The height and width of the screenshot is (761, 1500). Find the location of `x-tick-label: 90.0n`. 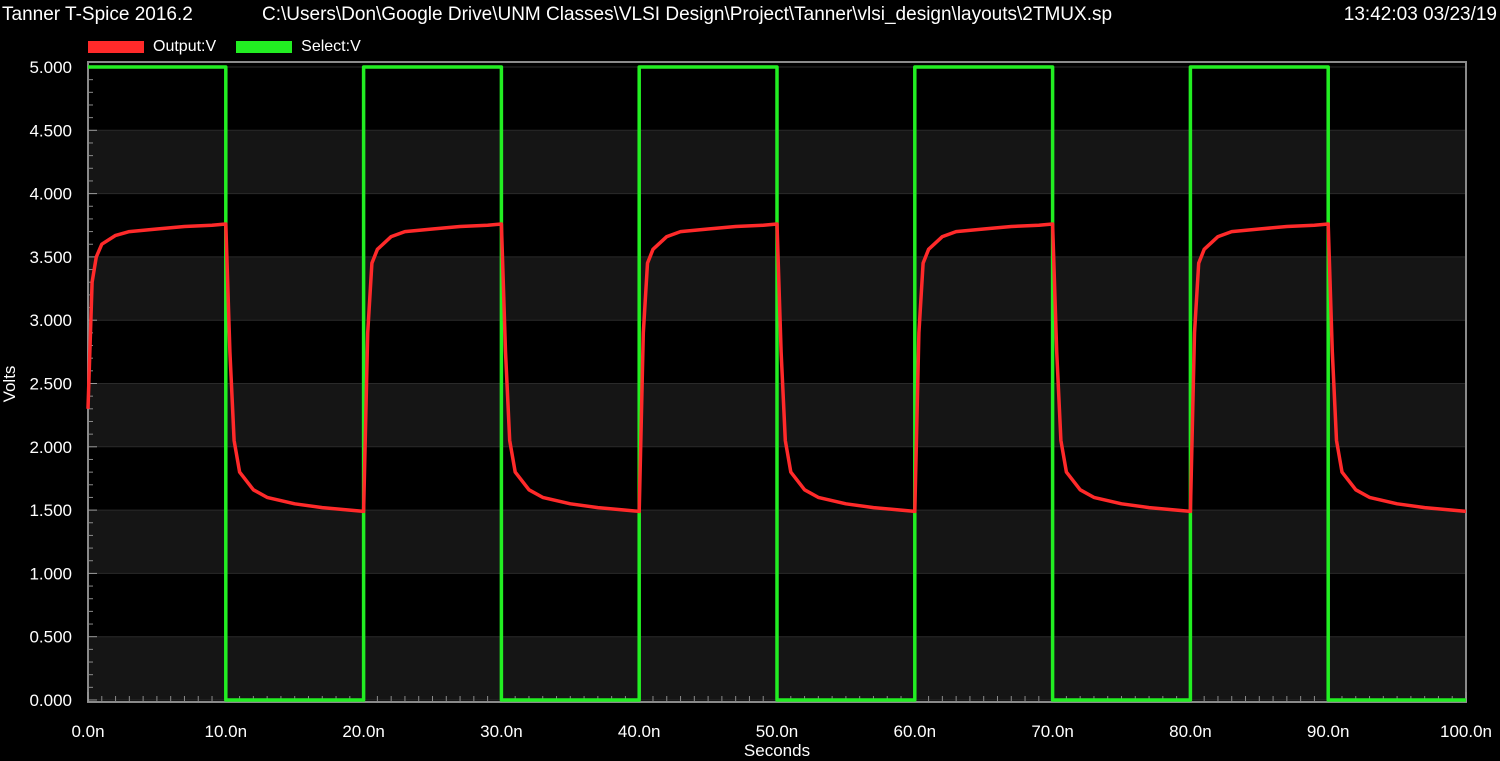

x-tick-label: 90.0n is located at coordinates (1328, 731).